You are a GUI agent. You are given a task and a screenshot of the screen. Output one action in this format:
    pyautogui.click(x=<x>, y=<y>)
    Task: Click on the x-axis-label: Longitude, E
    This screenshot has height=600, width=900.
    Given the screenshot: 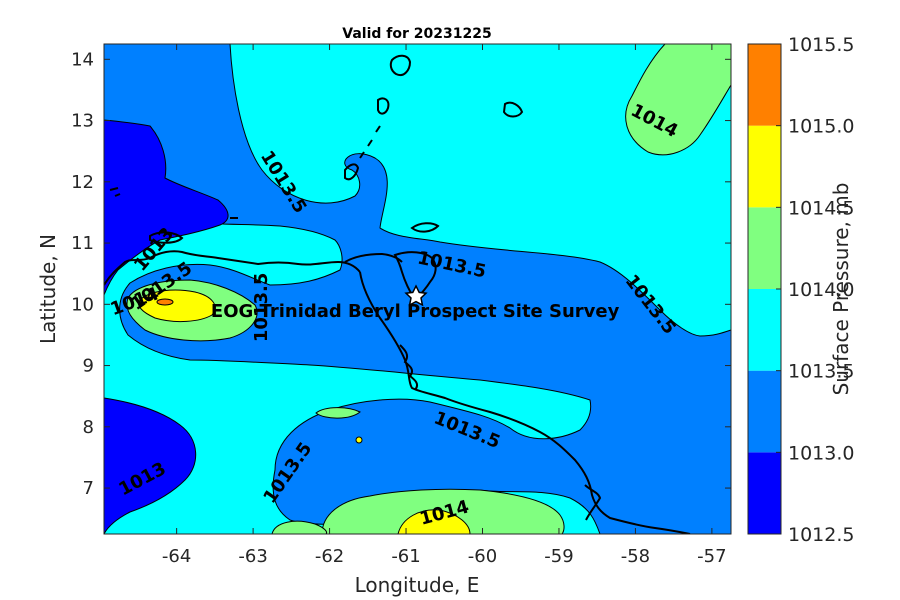 What is the action you would take?
    pyautogui.click(x=417, y=585)
    